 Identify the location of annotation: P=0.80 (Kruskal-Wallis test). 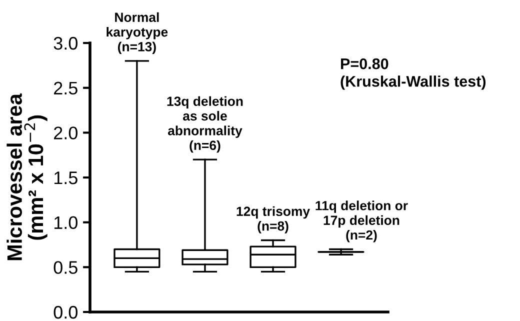
(413, 74).